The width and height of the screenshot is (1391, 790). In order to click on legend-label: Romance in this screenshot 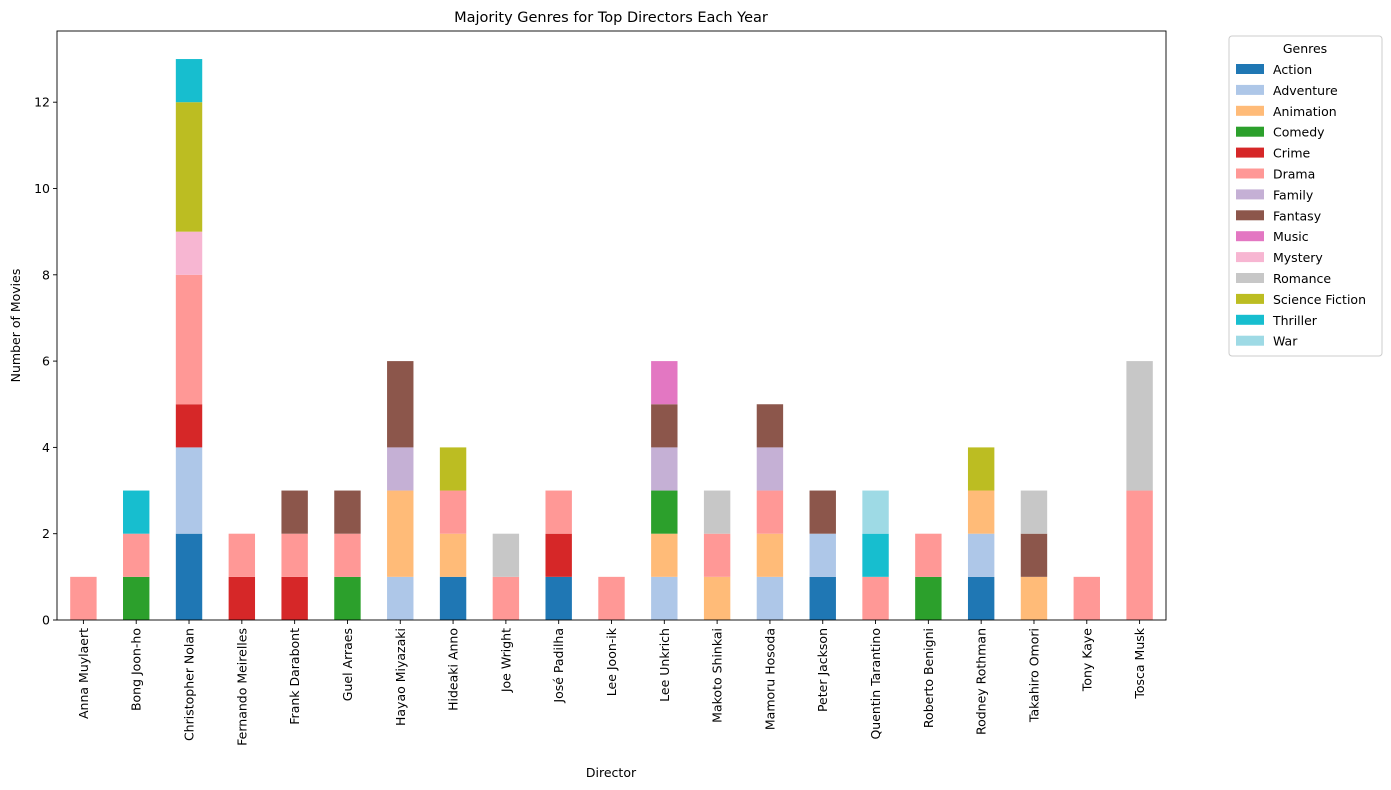, I will do `click(1302, 278)`.